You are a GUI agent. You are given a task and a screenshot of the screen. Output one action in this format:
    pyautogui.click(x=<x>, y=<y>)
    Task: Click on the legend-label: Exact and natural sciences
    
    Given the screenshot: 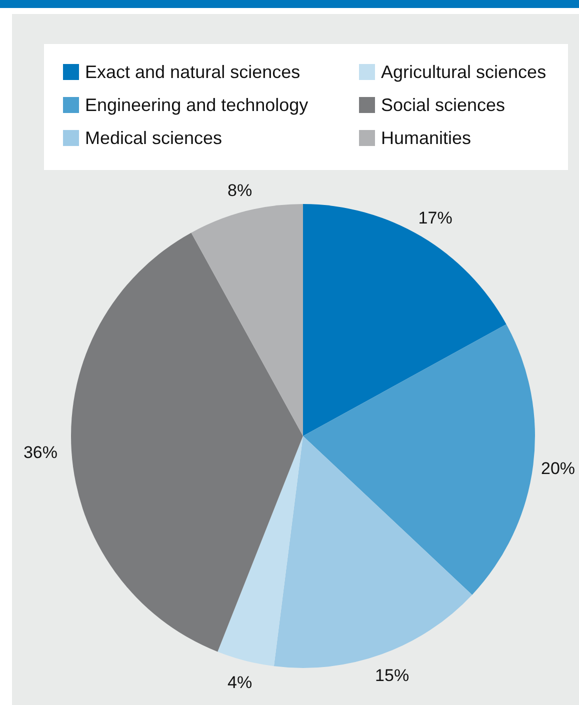 What is the action you would take?
    pyautogui.click(x=192, y=72)
    